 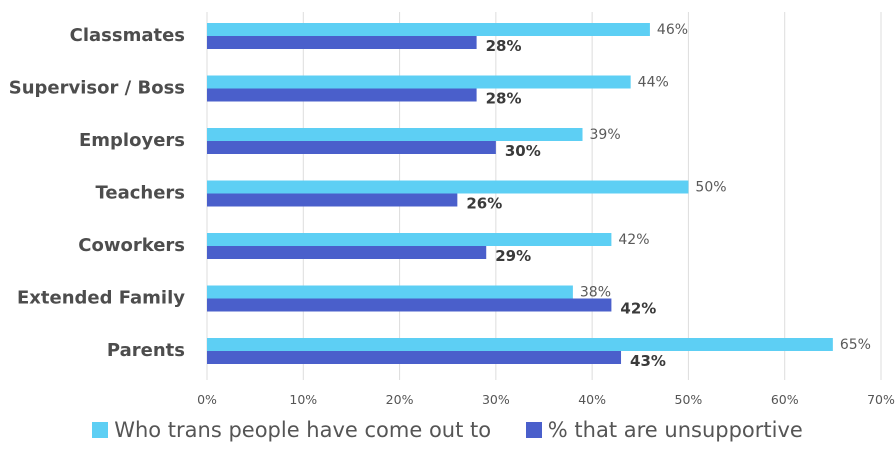 What do you see at coordinates (97, 88) in the screenshot?
I see `category-label: Supervisor / Boss` at bounding box center [97, 88].